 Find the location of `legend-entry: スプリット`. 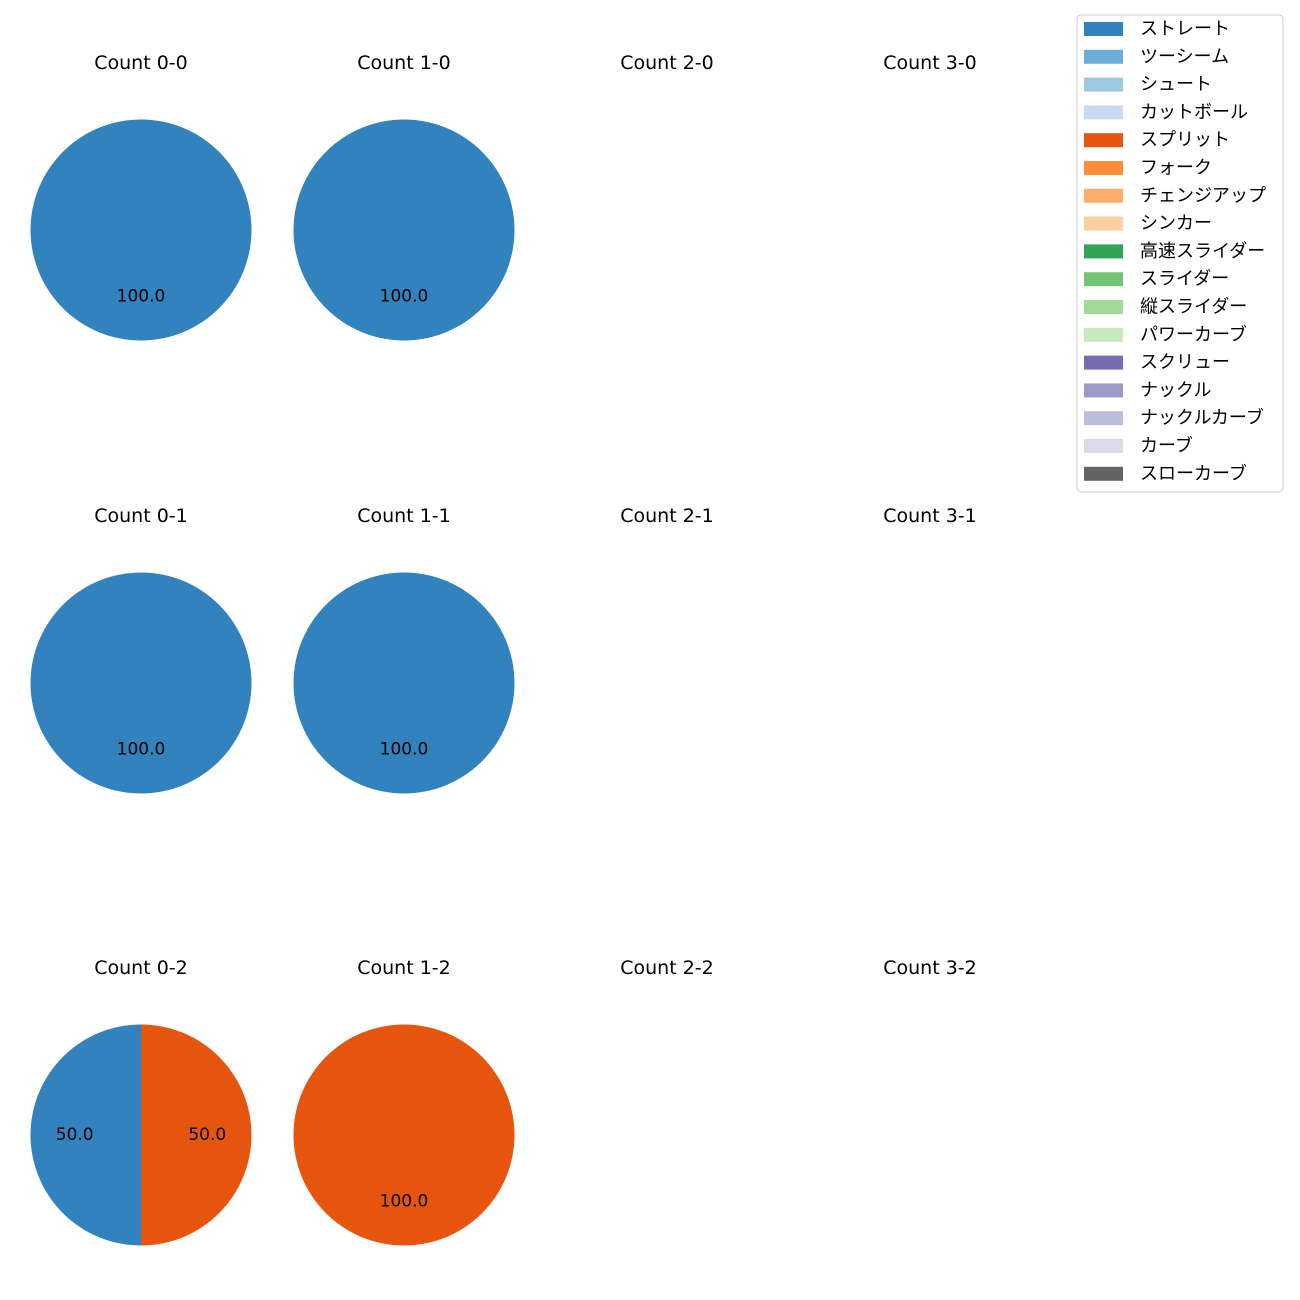

legend-entry: スプリット is located at coordinates (1157, 140).